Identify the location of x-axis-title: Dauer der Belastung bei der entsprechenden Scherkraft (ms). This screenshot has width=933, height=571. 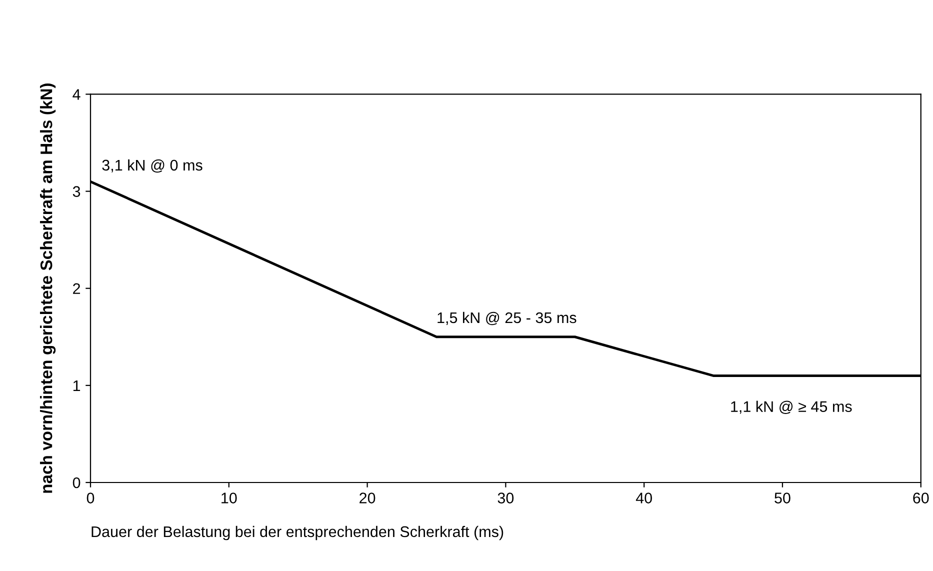
(298, 533).